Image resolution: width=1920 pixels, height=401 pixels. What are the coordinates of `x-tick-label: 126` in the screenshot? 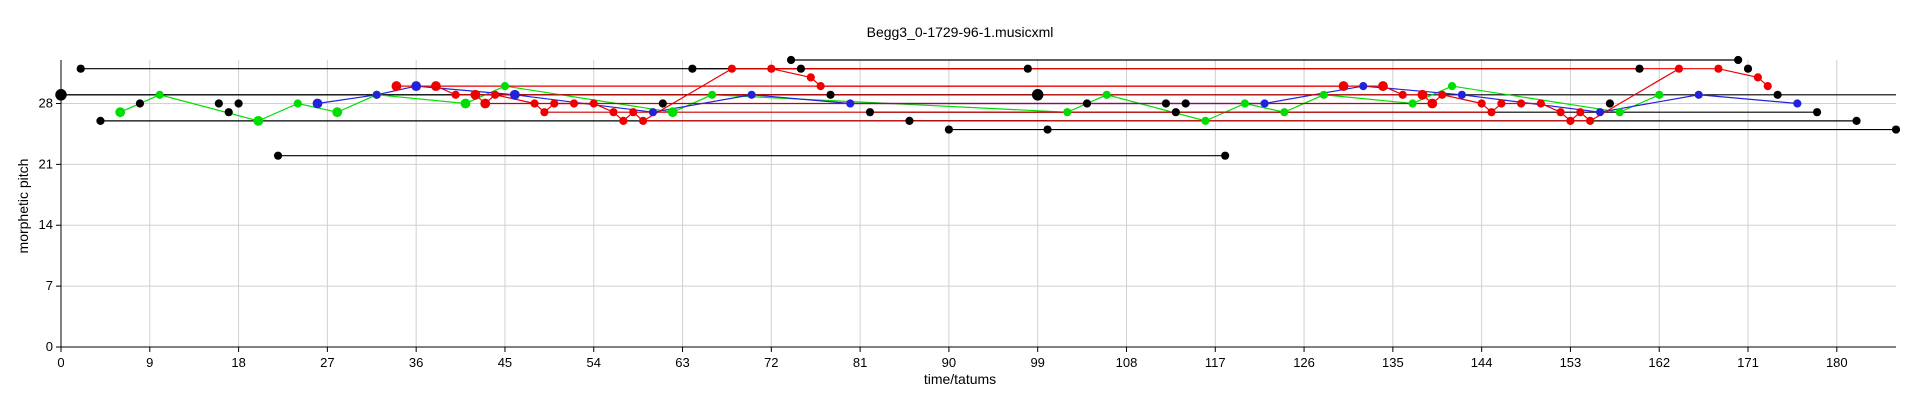 It's located at (1304, 362).